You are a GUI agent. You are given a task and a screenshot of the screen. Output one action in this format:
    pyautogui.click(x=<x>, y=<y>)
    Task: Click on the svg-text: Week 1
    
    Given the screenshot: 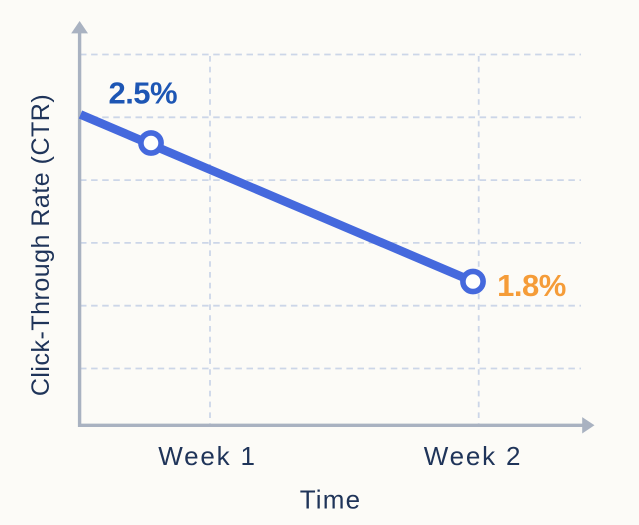 What is the action you would take?
    pyautogui.click(x=207, y=456)
    